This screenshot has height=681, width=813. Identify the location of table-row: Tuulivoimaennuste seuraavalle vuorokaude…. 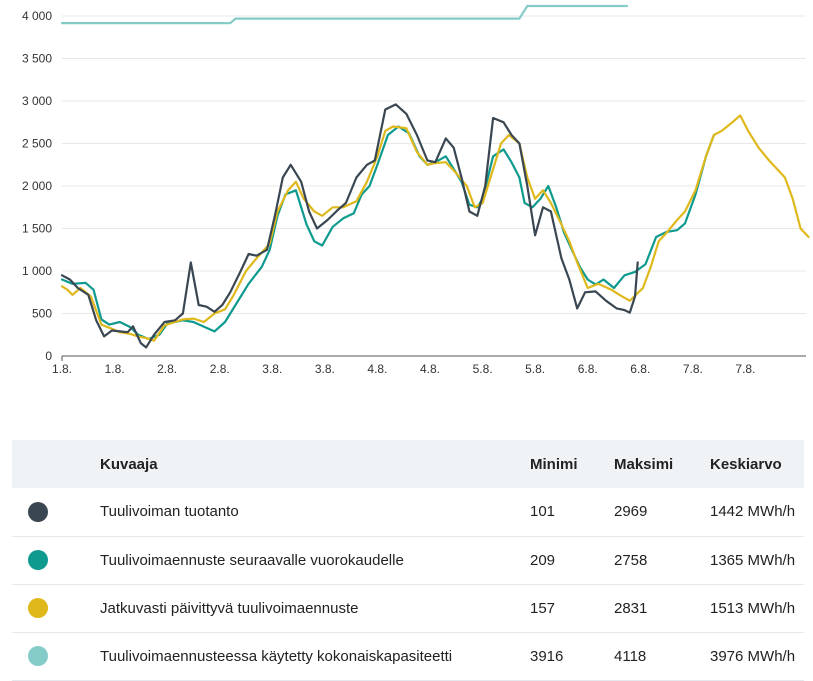
(408, 560).